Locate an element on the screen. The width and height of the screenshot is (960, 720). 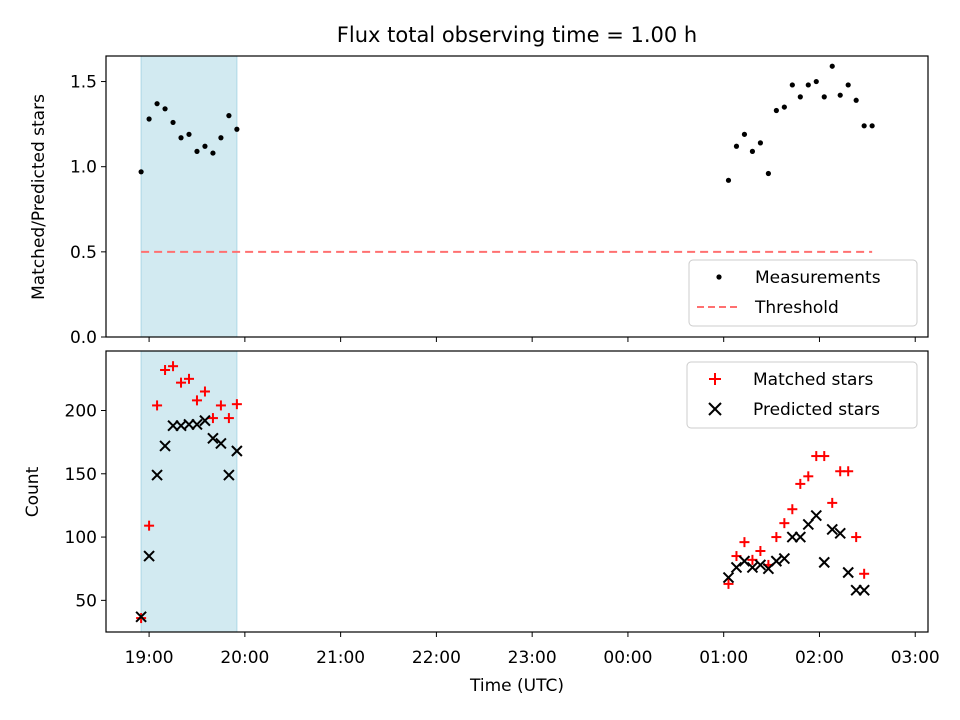
counts-y-tick-label: 200 is located at coordinates (81, 411).